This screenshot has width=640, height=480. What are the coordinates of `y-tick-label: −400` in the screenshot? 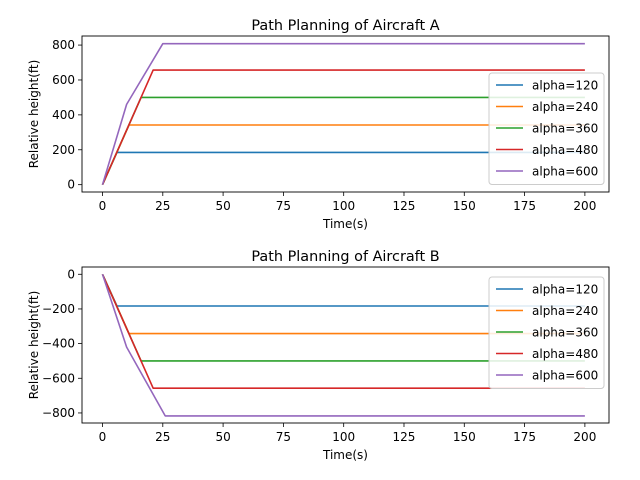 It's located at (58, 344).